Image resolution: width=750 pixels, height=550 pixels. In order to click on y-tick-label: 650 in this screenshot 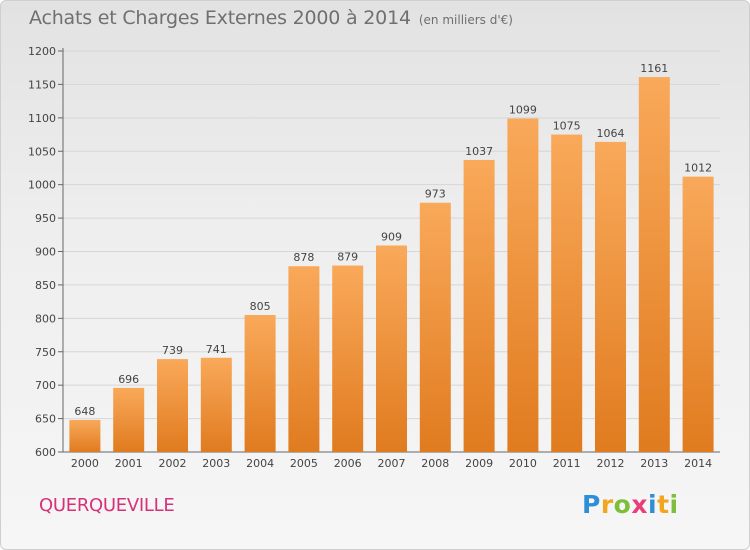, I will do `click(45, 419)`.